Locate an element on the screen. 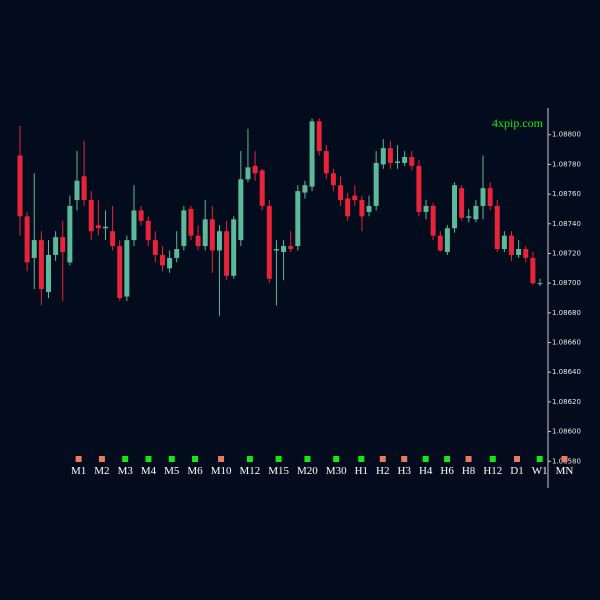 The width and height of the screenshot is (600, 600). y-tick-label: 1.08720 is located at coordinates (566, 253).